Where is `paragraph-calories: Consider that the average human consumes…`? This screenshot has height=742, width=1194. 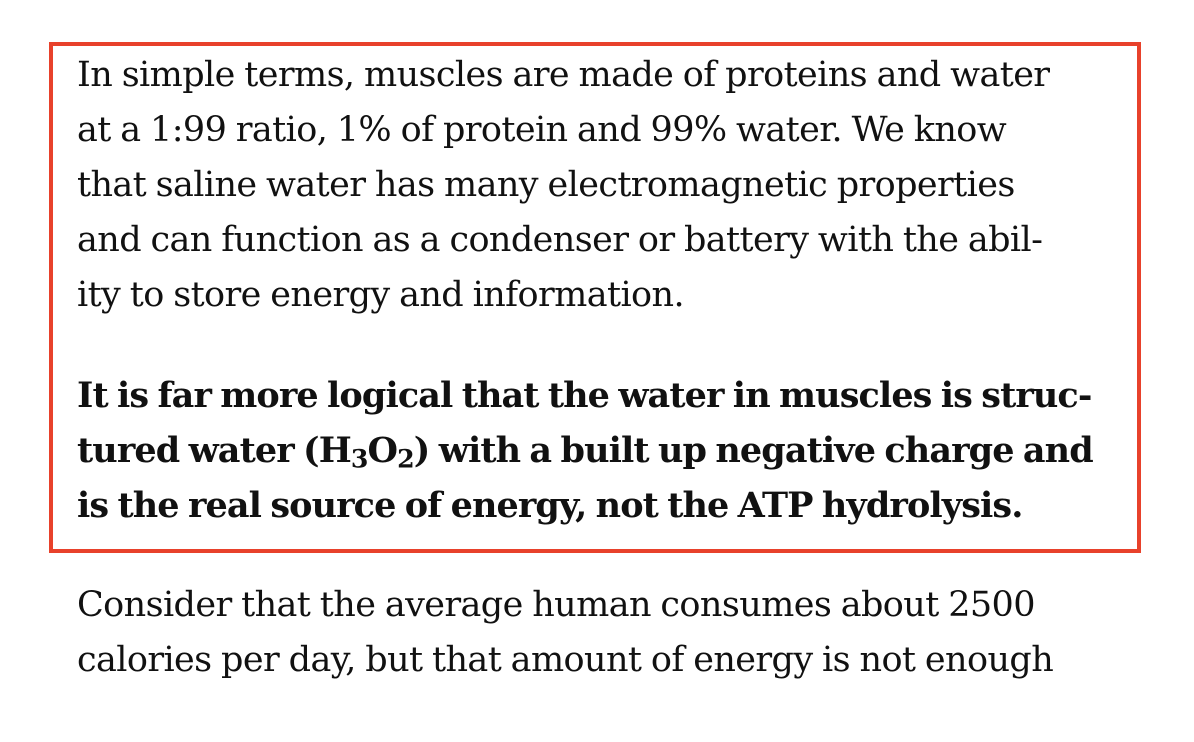
paragraph-calories: Consider that the average human consumes… is located at coordinates (565, 633).